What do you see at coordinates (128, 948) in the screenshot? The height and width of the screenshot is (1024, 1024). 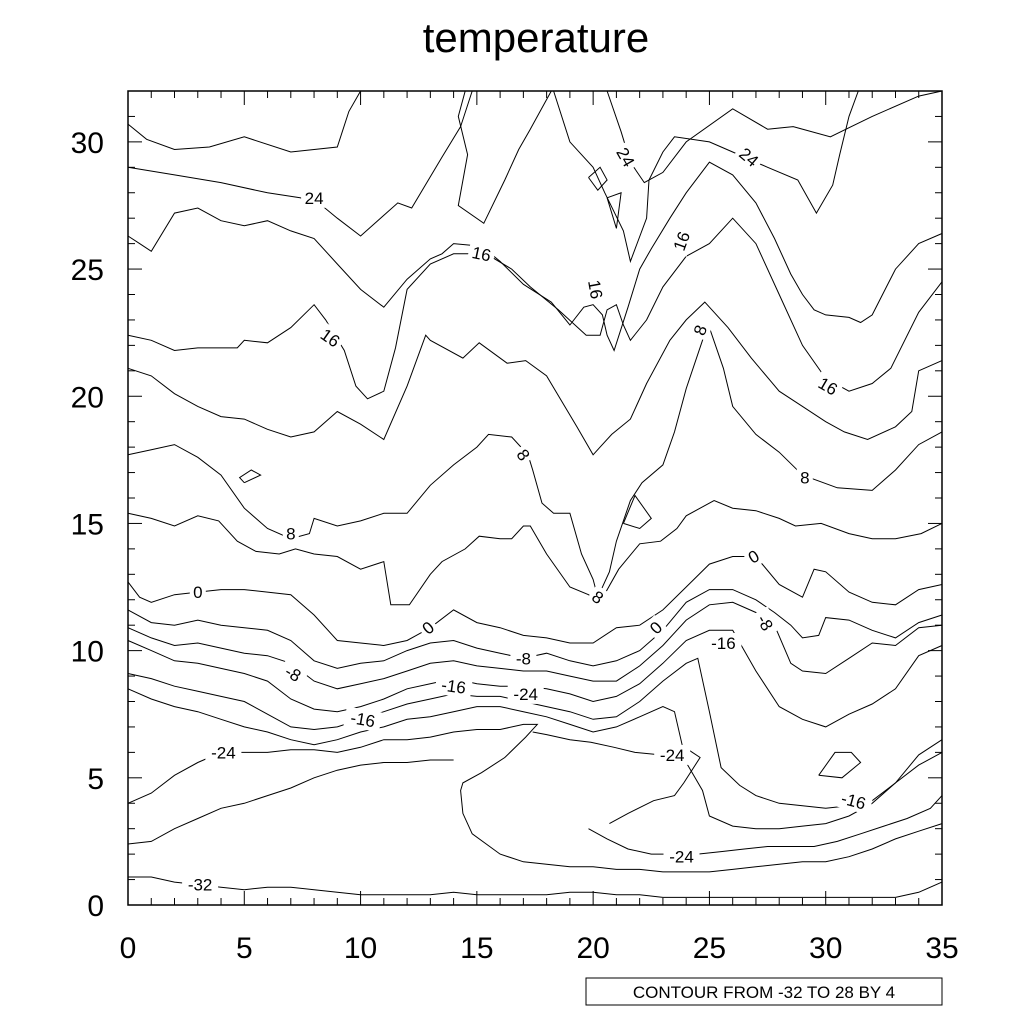 I see `x-tick-label: 0` at bounding box center [128, 948].